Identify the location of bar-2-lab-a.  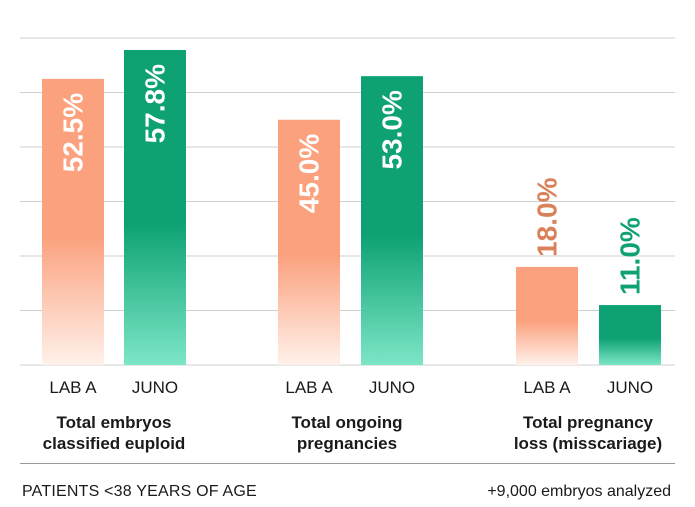
(309, 242).